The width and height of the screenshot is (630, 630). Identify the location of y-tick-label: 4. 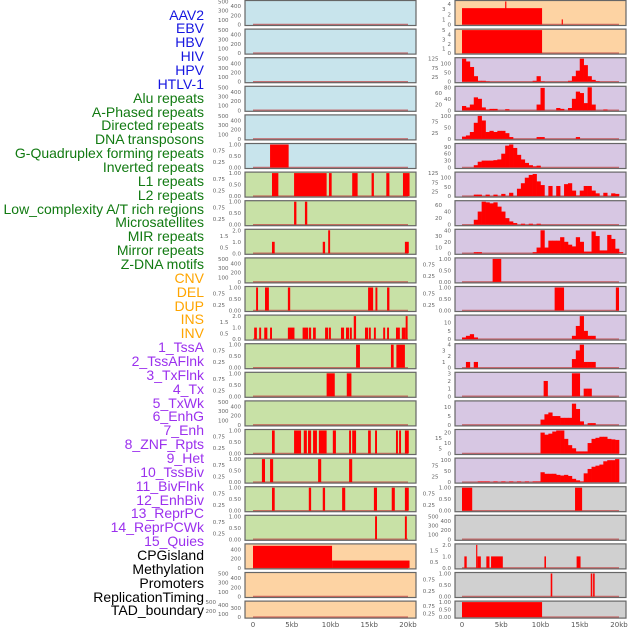
(450, 346).